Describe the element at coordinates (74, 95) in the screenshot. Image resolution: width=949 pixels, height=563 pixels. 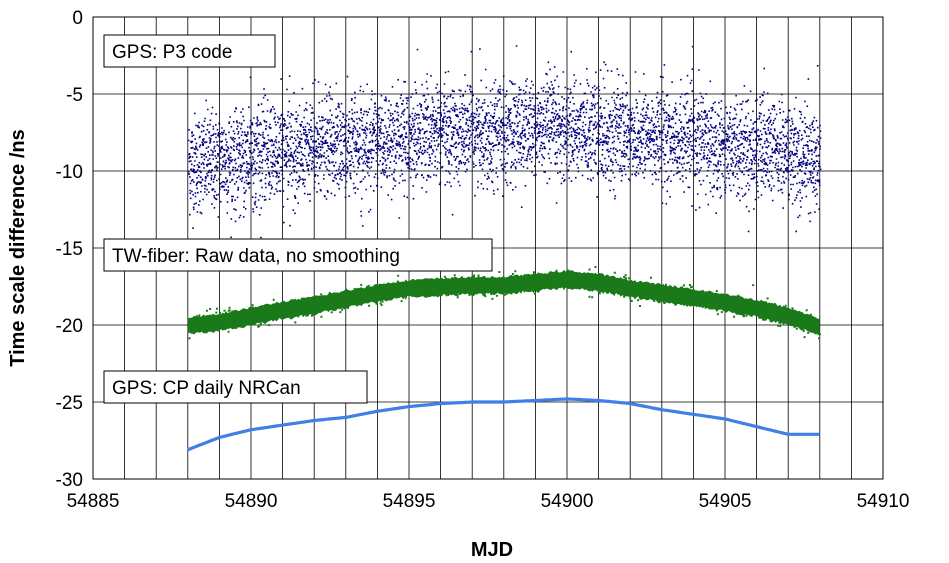
I see `y-tick-label: -5` at that location.